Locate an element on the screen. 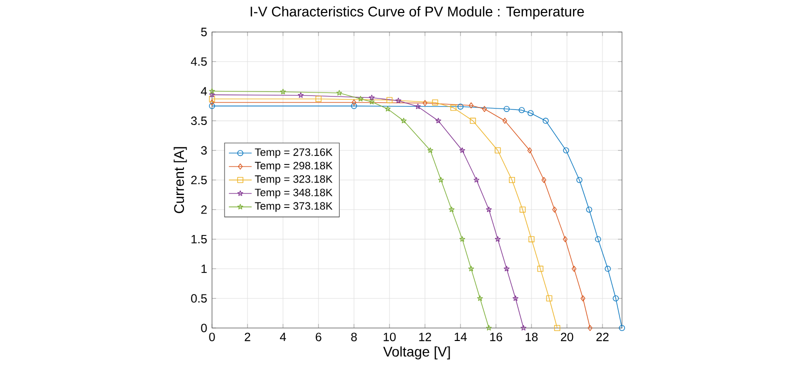 This screenshot has height=374, width=800. y-tick-label: 0 is located at coordinates (204, 328).